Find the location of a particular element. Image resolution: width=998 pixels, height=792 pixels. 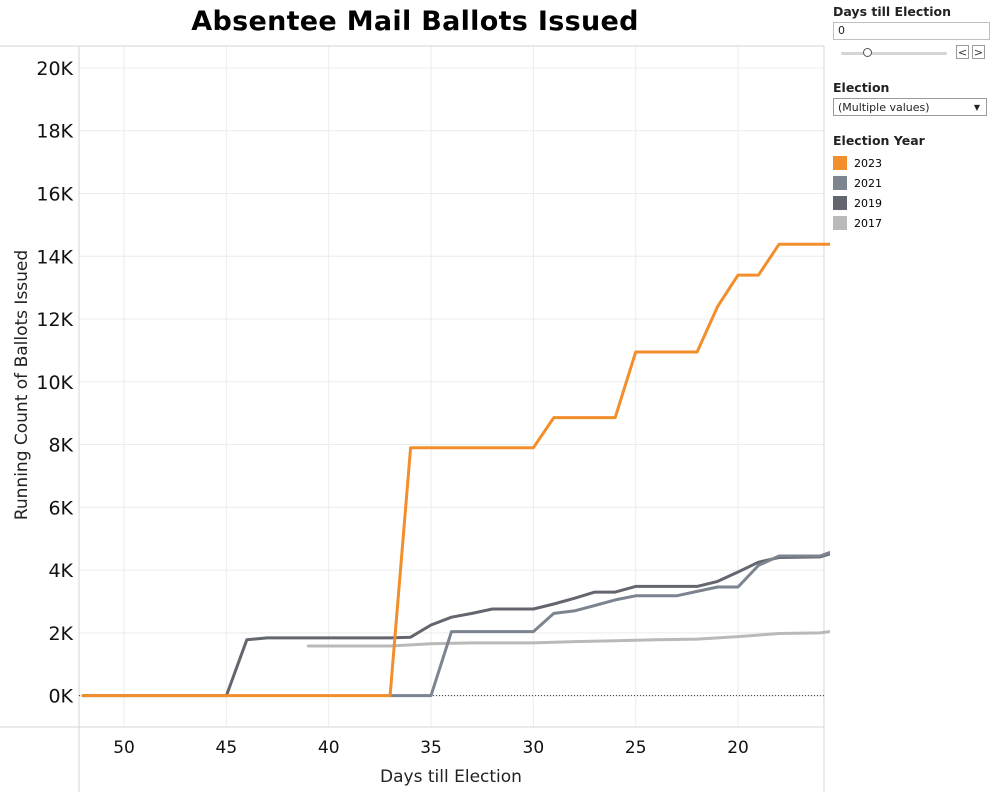

days-till-election-filter: Days till Election 0 < > is located at coordinates (913, 33).